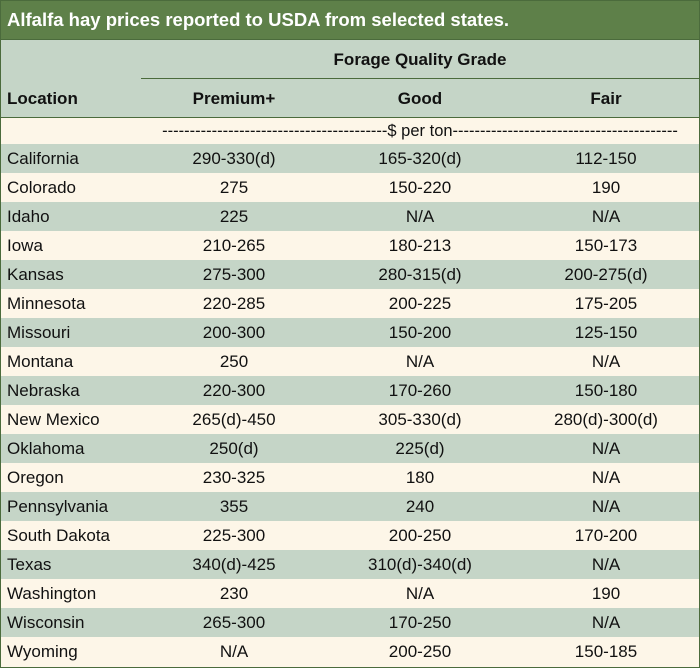 This screenshot has width=700, height=668. What do you see at coordinates (420, 477) in the screenshot?
I see `cell-good: 180` at bounding box center [420, 477].